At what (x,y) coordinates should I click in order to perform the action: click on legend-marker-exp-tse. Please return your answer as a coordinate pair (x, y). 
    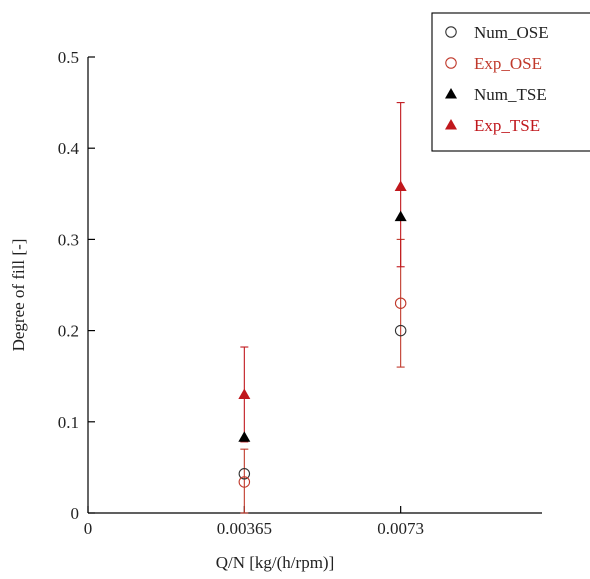
    Looking at the image, I should click on (451, 124).